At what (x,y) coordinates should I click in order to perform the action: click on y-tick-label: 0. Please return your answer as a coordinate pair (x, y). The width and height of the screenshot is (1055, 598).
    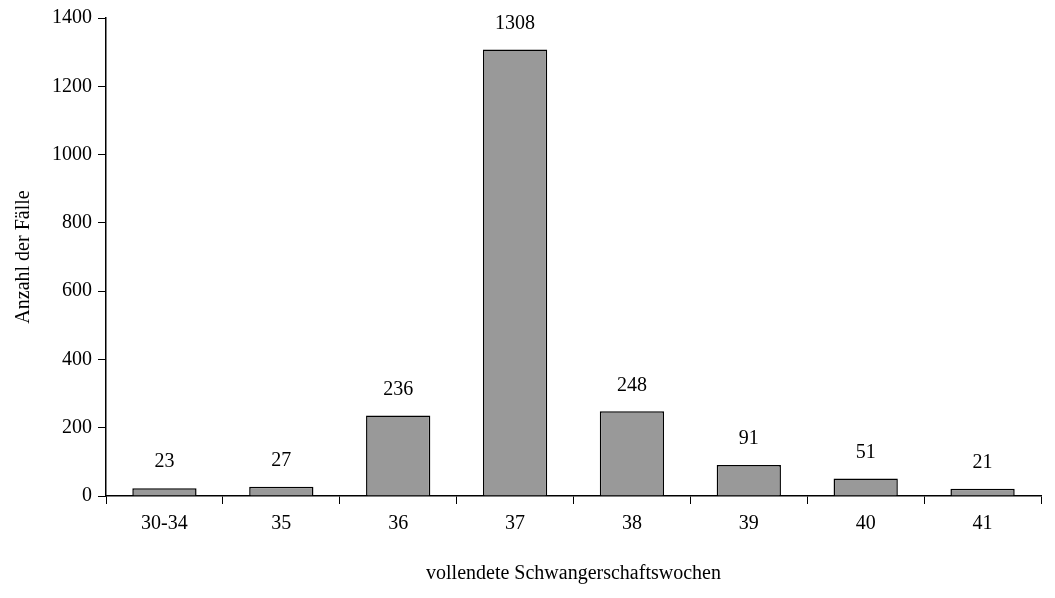
    Looking at the image, I should click on (87, 494).